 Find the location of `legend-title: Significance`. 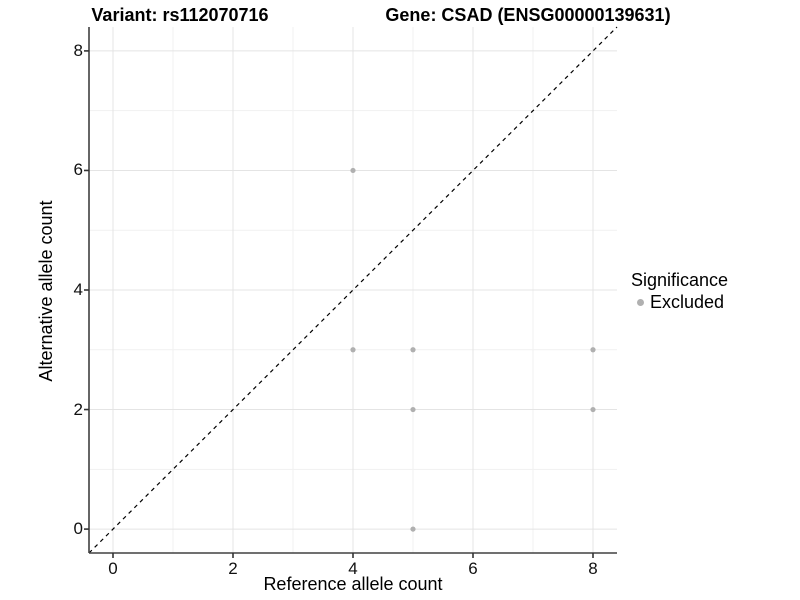

legend-title: Significance is located at coordinates (680, 280).